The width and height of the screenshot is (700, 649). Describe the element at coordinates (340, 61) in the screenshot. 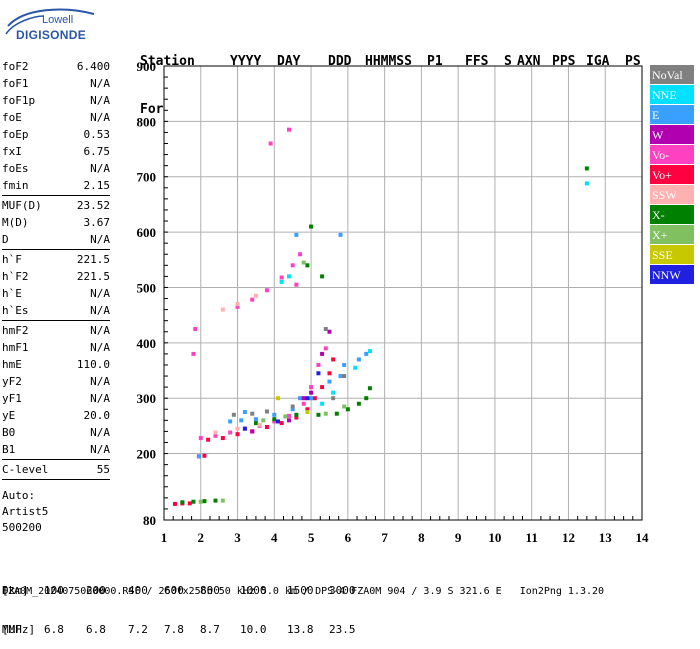

I see `header-label-3: DDD` at that location.